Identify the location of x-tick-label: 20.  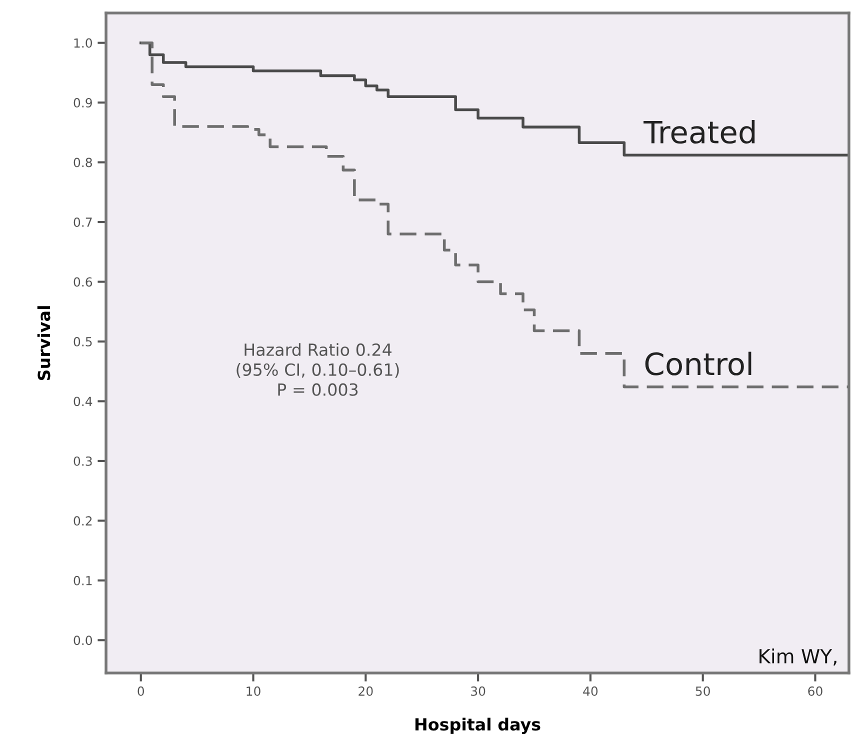
(365, 691).